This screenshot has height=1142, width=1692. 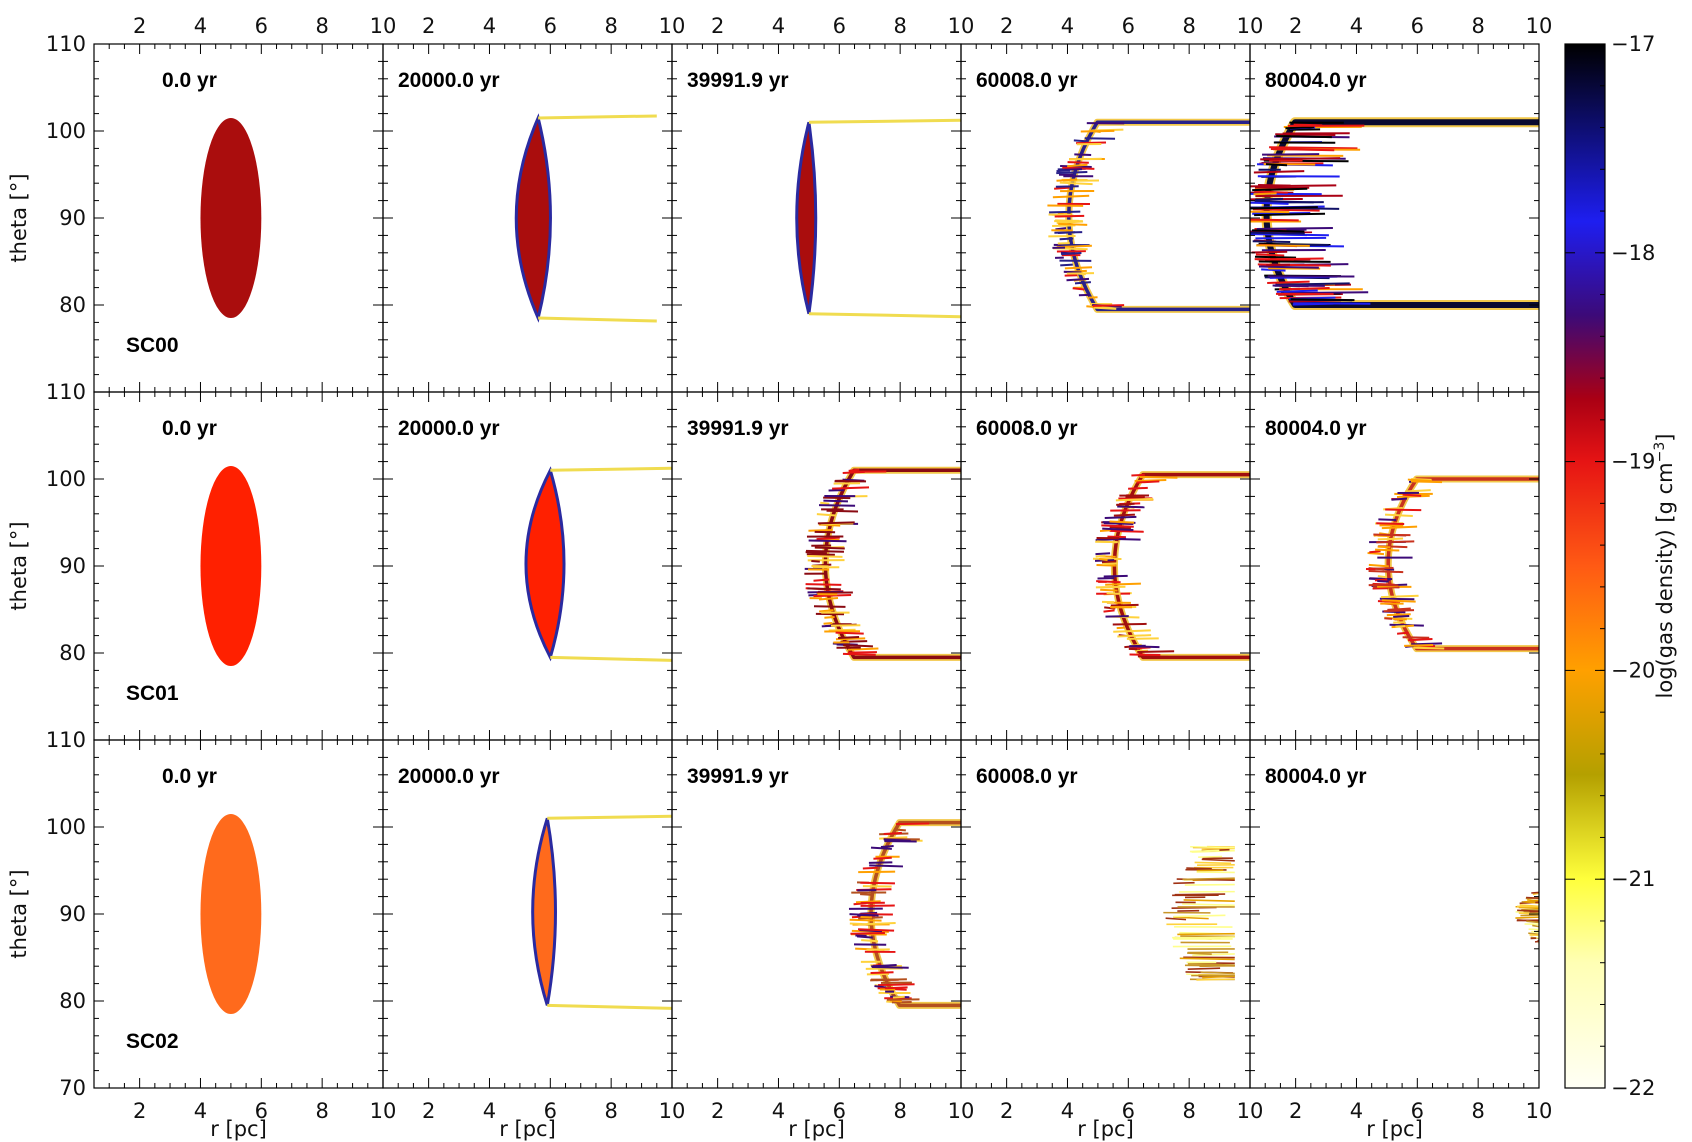 What do you see at coordinates (200, 1111) in the screenshot?
I see `x-tick-label-bottom: 4` at bounding box center [200, 1111].